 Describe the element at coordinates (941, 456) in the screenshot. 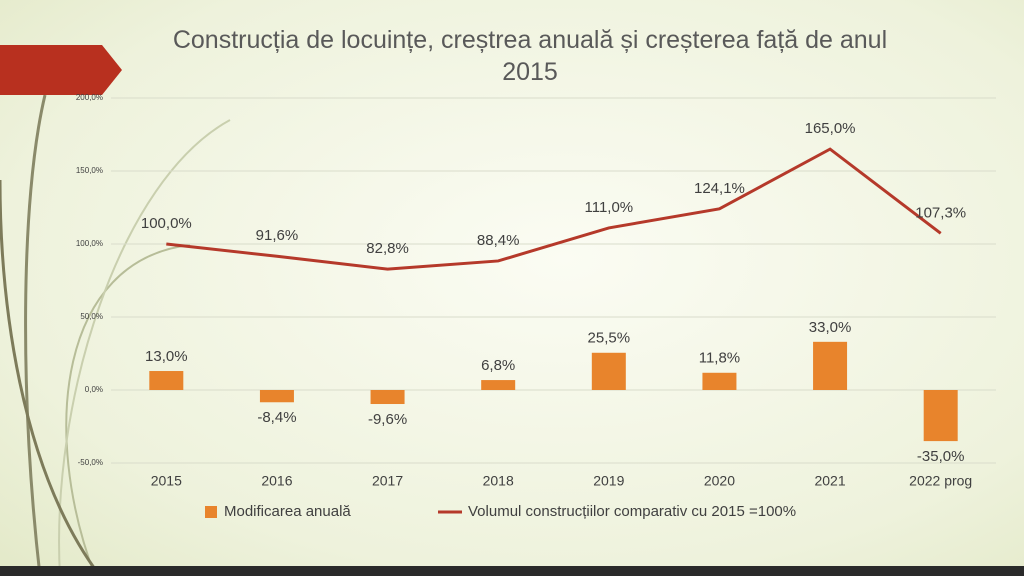

I see `data-label: -35,0%` at that location.